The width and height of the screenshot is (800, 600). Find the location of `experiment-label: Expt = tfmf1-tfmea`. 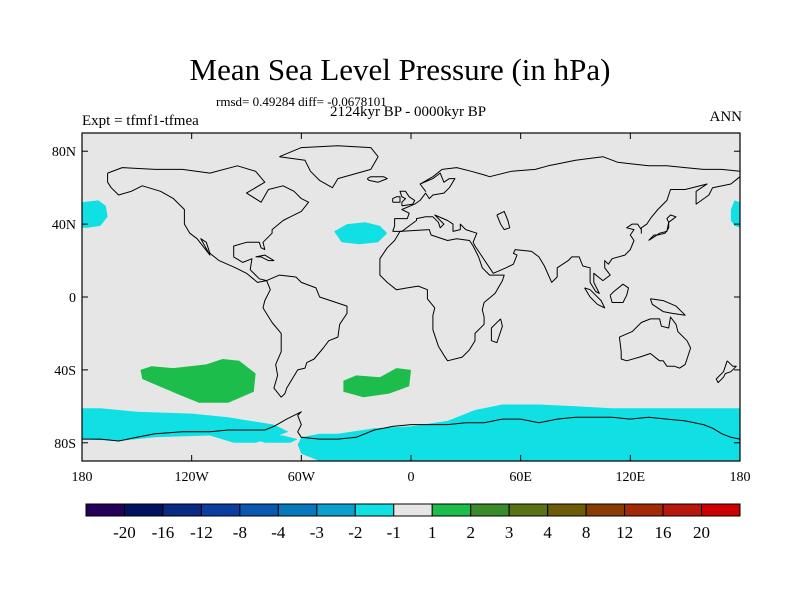

experiment-label: Expt = tfmf1-tfmea is located at coordinates (140, 121).